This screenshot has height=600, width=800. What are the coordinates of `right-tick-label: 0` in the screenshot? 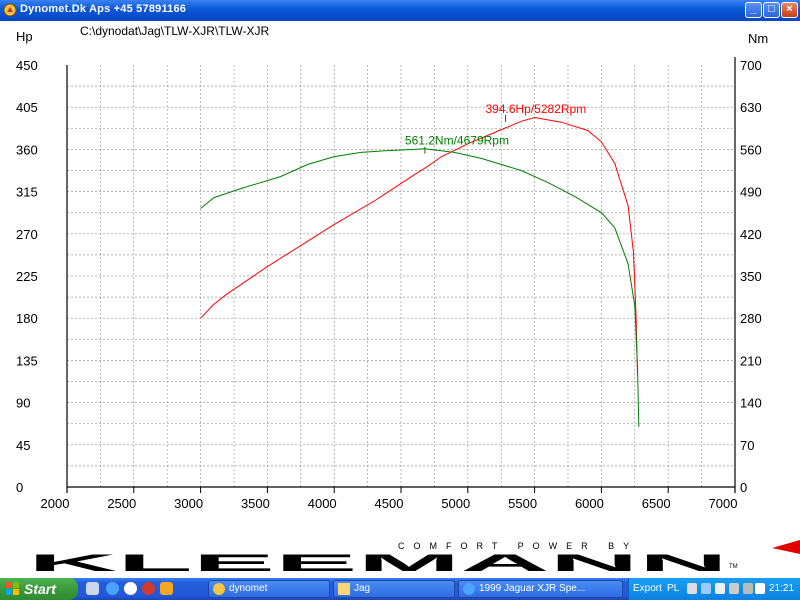 It's located at (743, 487).